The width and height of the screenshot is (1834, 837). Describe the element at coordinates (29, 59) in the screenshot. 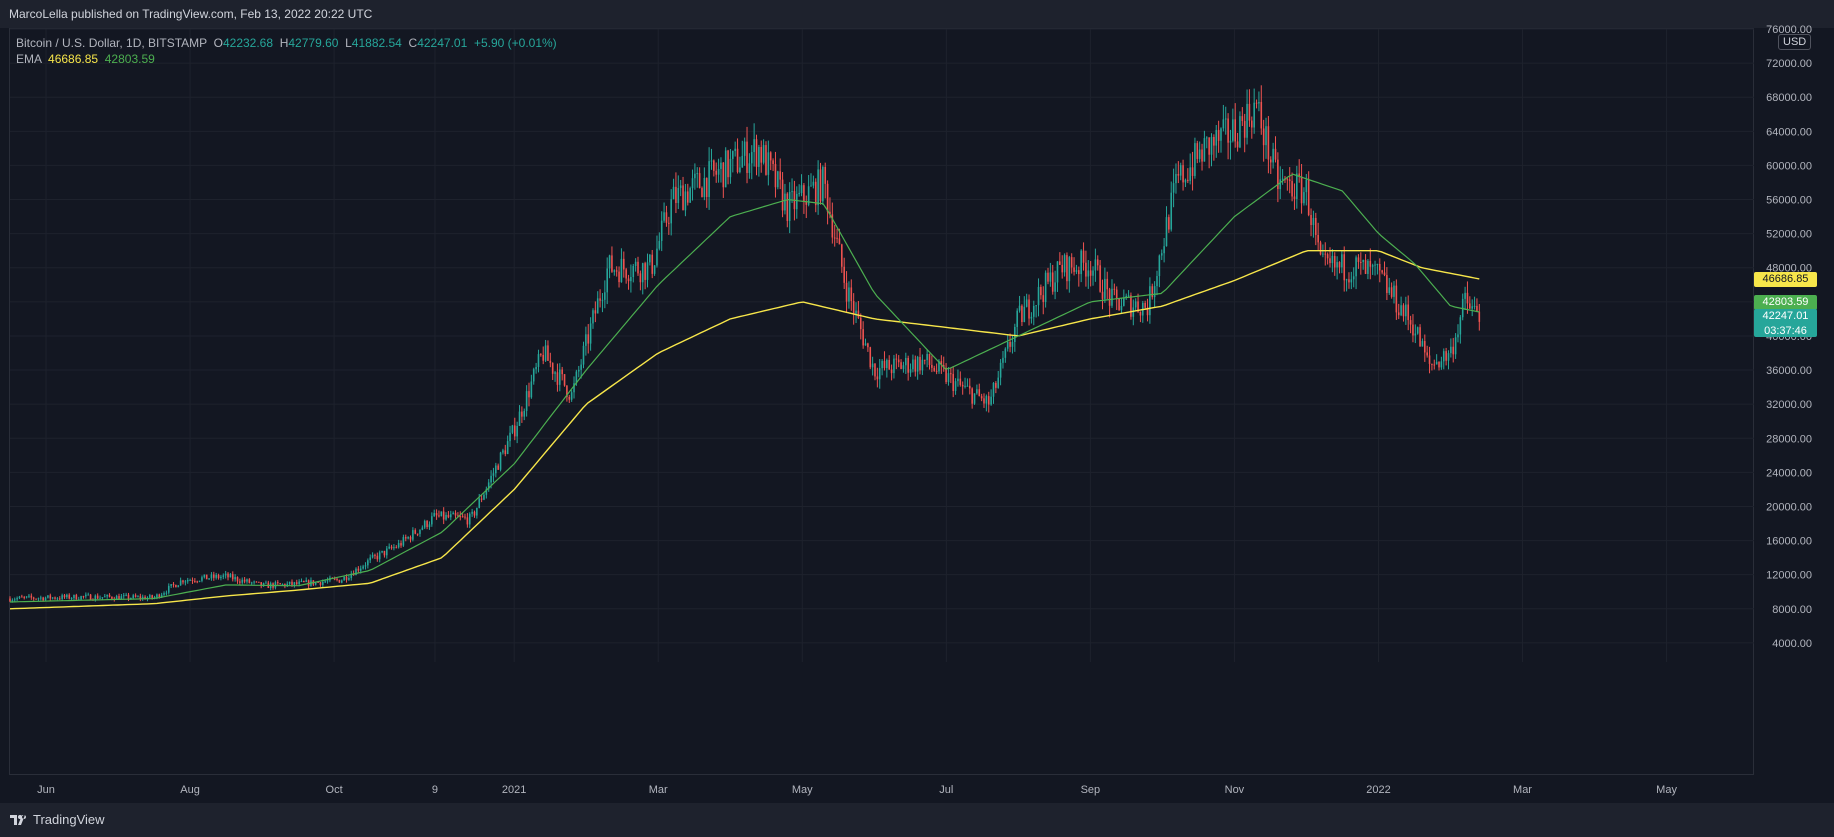

I see `legend-ema-label: EMA` at that location.